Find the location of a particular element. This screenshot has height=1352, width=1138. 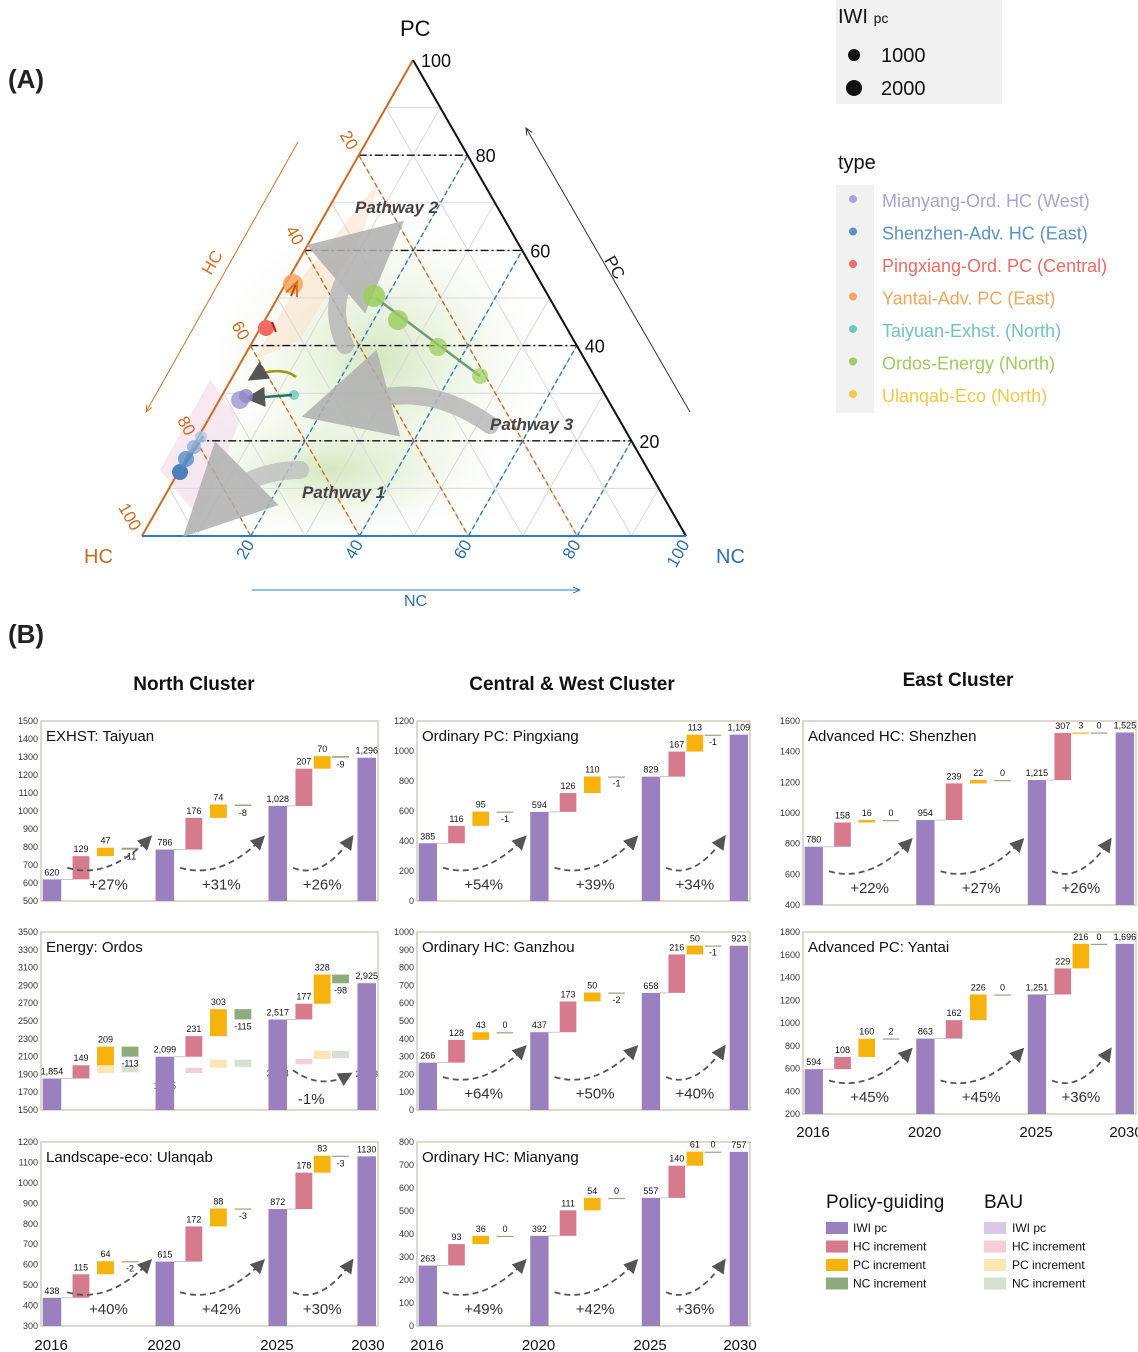

nc-tick-label: 80 is located at coordinates (572, 550).